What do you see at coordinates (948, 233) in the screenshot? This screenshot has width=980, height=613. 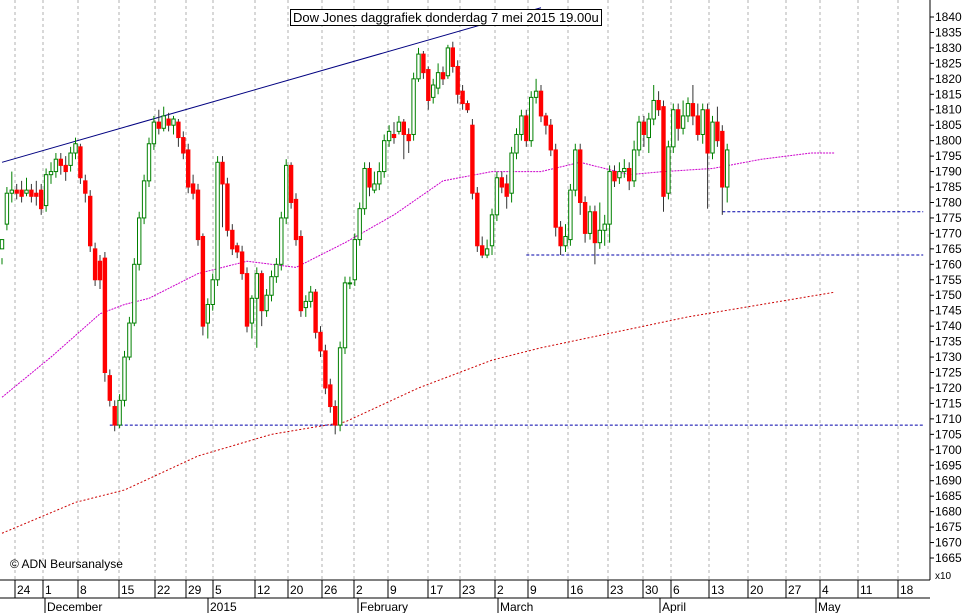 I see `y-tick-label-1770: 1770` at bounding box center [948, 233].